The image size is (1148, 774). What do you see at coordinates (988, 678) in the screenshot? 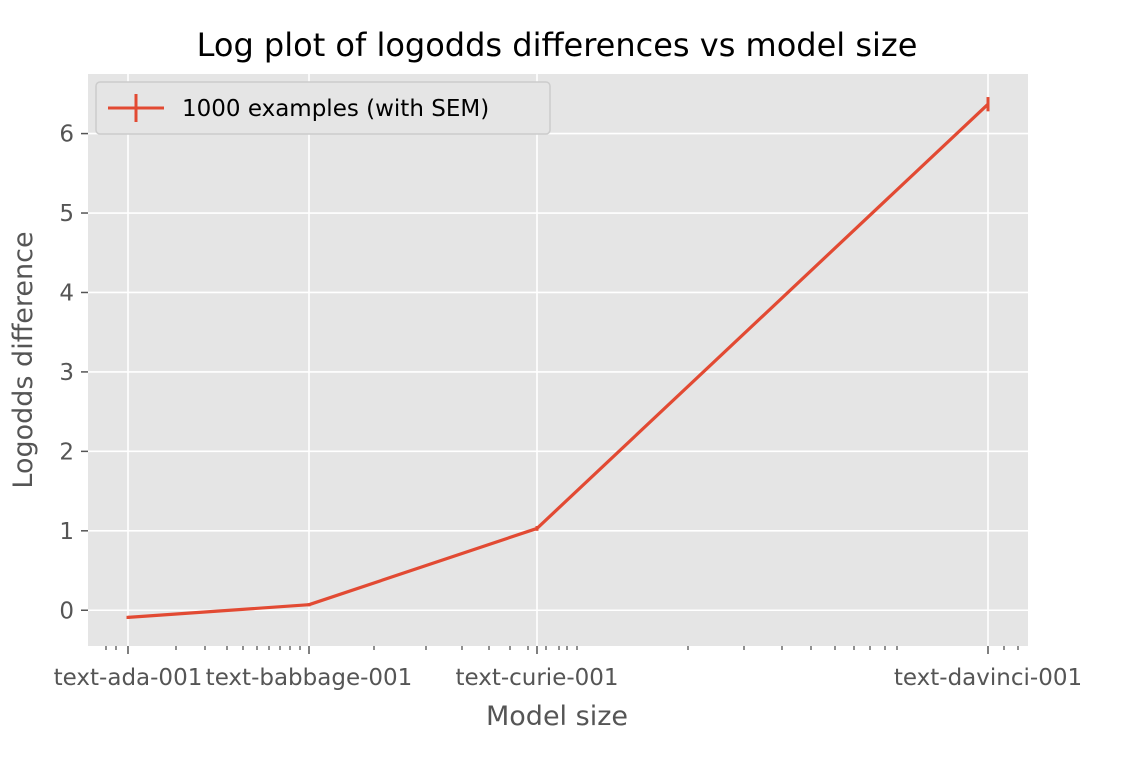
I see `x-tick-label: text-davinci-001` at bounding box center [988, 678].